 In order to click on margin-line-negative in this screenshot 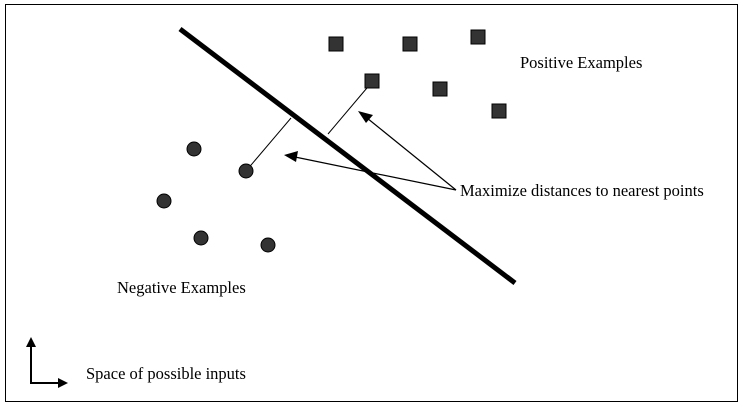, I will do `click(268, 144)`.